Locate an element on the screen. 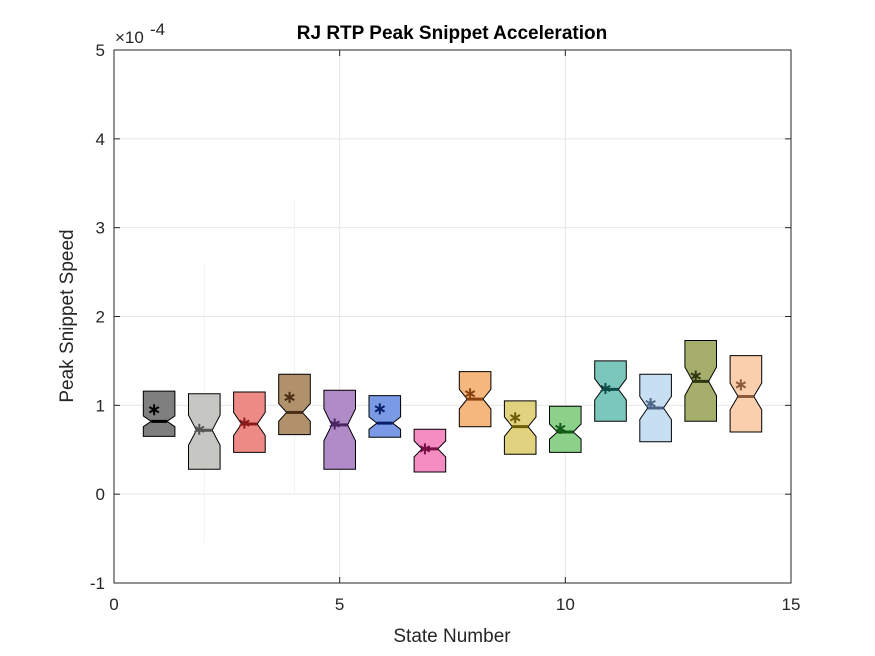 This screenshot has width=875, height=656. y-tick-label: 3 is located at coordinates (100, 228).